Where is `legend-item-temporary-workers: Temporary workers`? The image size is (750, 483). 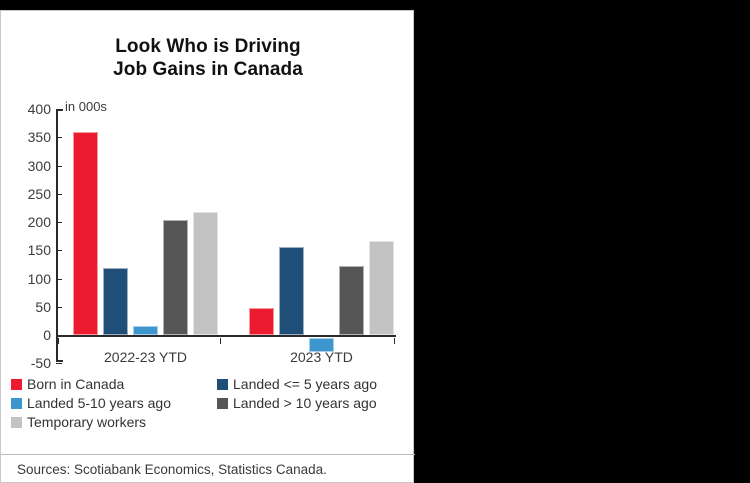 legend-item-temporary-workers: Temporary workers is located at coordinates (114, 422).